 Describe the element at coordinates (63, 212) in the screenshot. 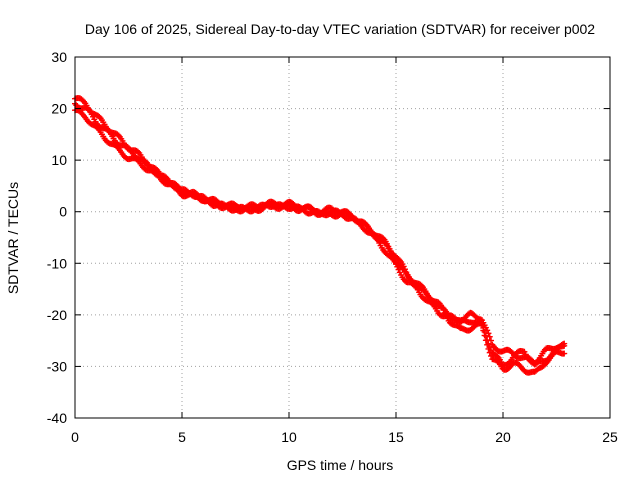

I see `y-tick-label: 0` at that location.